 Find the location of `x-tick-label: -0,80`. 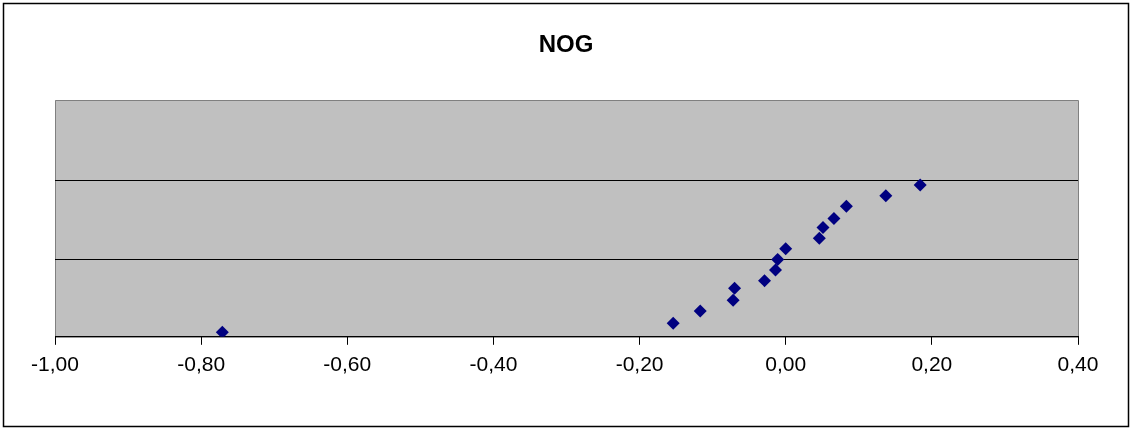

x-tick-label: -0,80 is located at coordinates (201, 364).